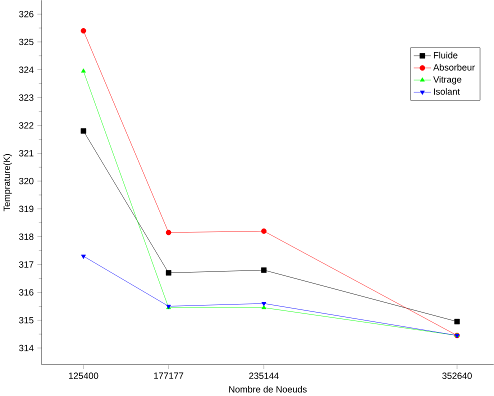 The width and height of the screenshot is (494, 396). What do you see at coordinates (26, 348) in the screenshot?
I see `y-tick-label: 314` at bounding box center [26, 348].